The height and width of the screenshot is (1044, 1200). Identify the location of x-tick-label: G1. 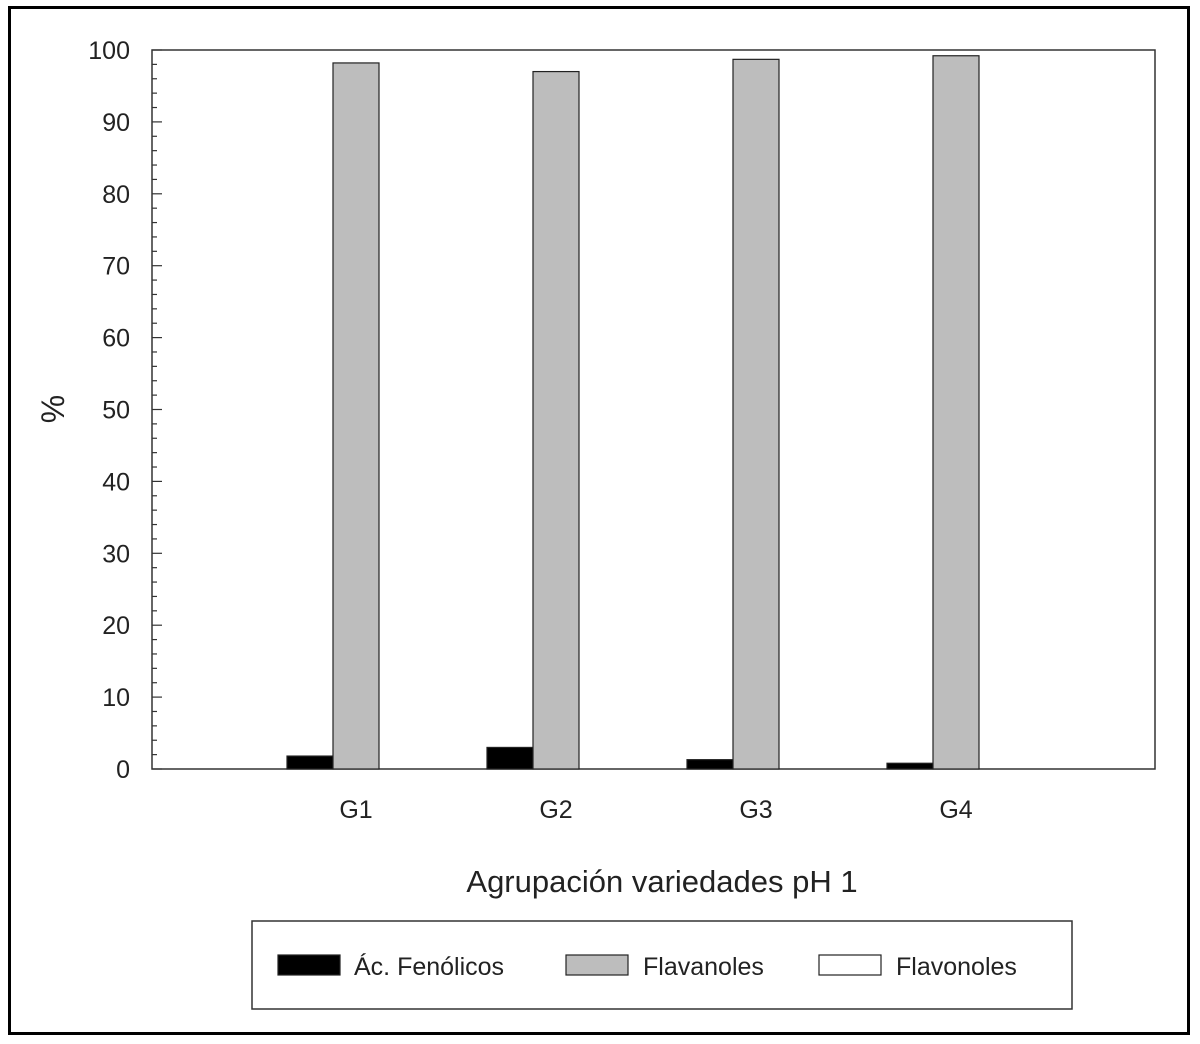
(355, 810).